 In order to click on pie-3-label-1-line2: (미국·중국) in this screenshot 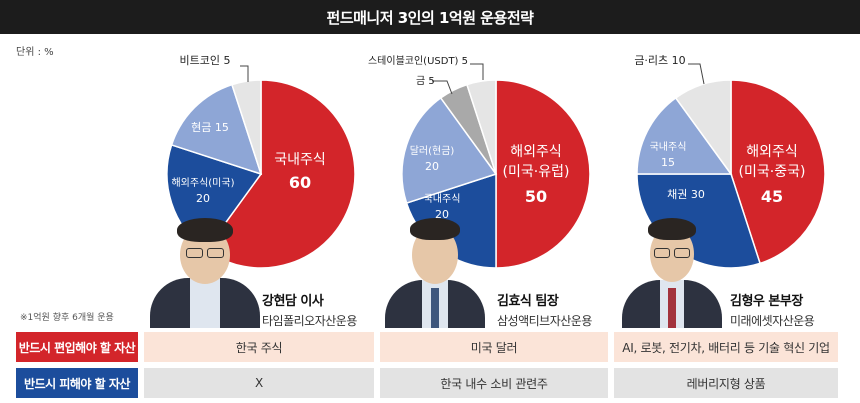, I will do `click(772, 172)`.